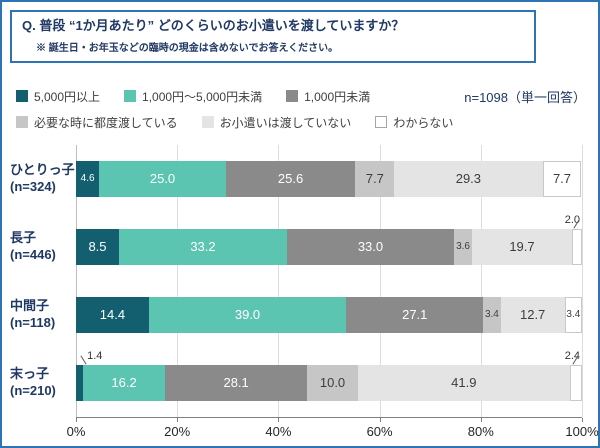  Describe the element at coordinates (33, 246) in the screenshot. I see `category-label: 長子 (n=446)` at that location.